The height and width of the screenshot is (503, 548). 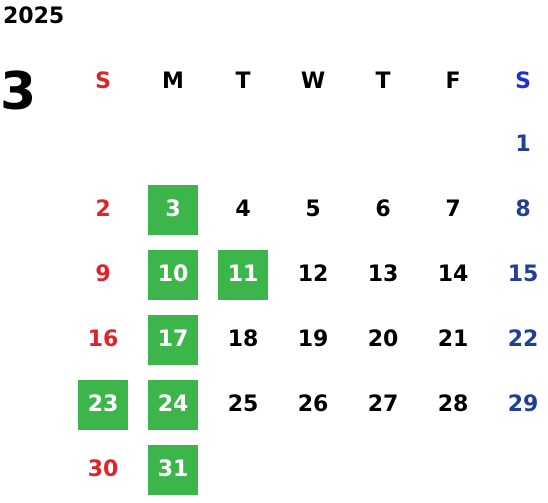 I want to click on day-number: 18, so click(x=243, y=339).